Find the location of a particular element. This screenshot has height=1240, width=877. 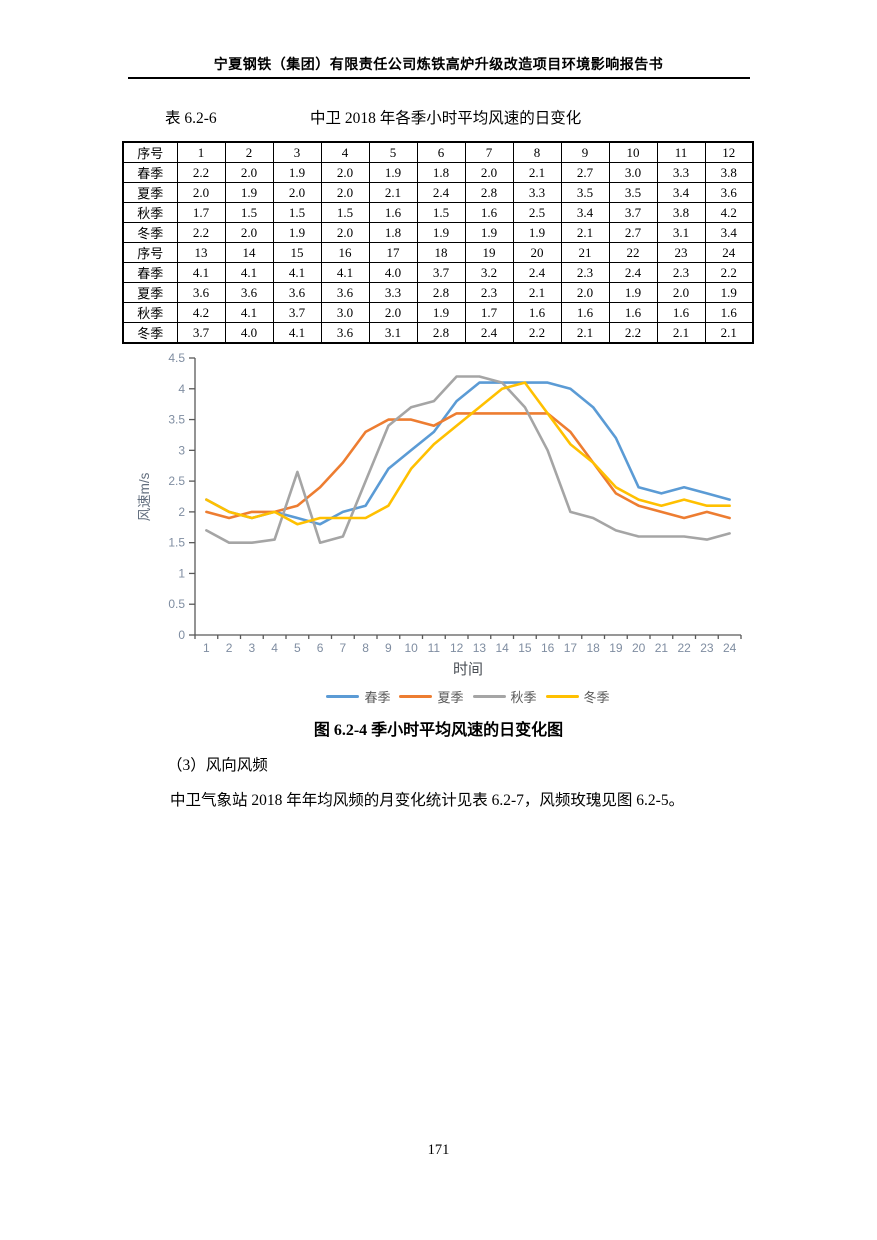

table-cell: 4.1 is located at coordinates (297, 333).